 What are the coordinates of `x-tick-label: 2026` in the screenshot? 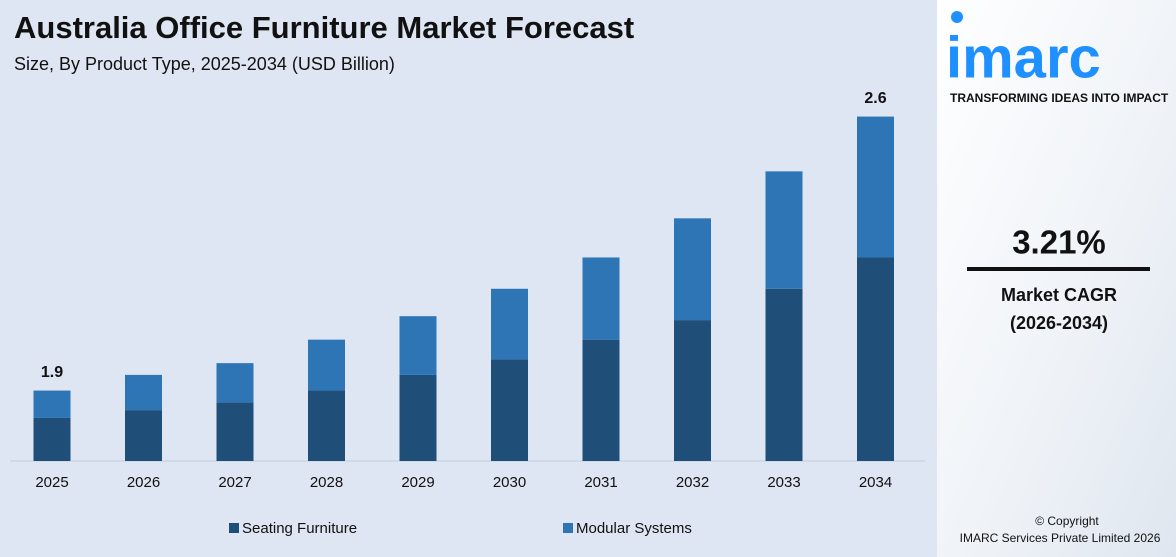 It's located at (143, 482).